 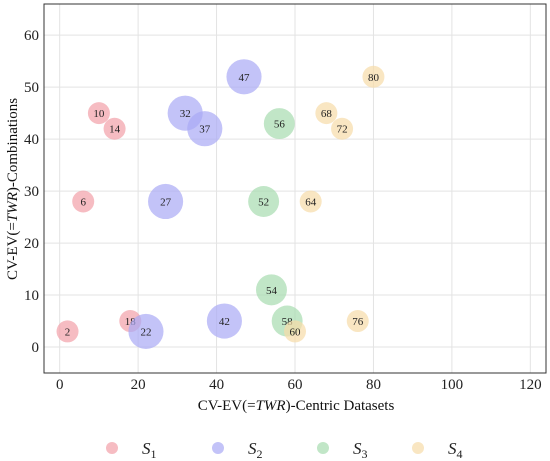 I want to click on bubble-label: 72, so click(x=342, y=130).